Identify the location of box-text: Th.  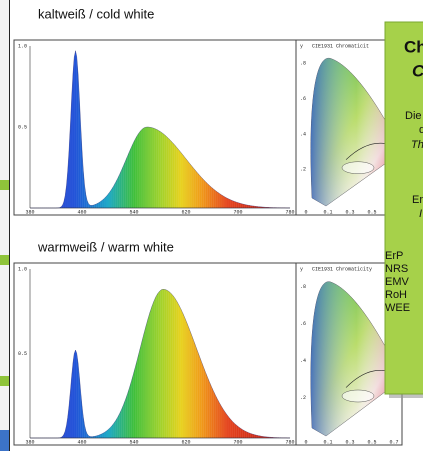
(417, 145).